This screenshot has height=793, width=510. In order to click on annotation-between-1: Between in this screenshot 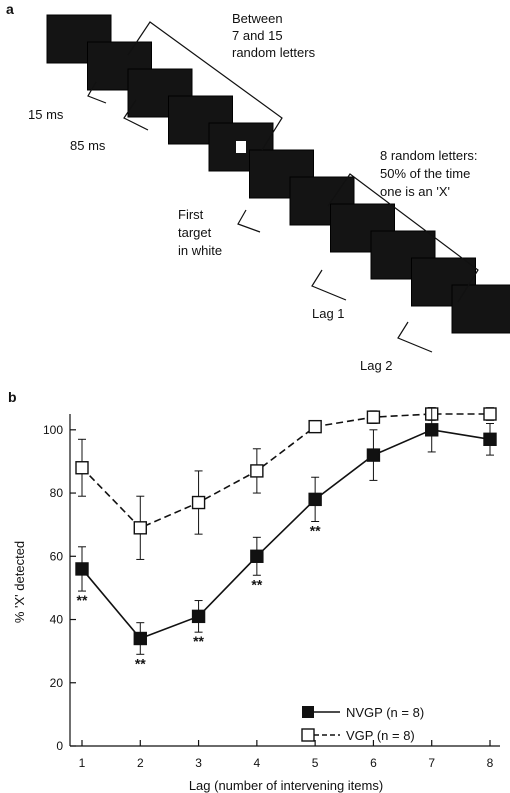, I will do `click(257, 18)`.